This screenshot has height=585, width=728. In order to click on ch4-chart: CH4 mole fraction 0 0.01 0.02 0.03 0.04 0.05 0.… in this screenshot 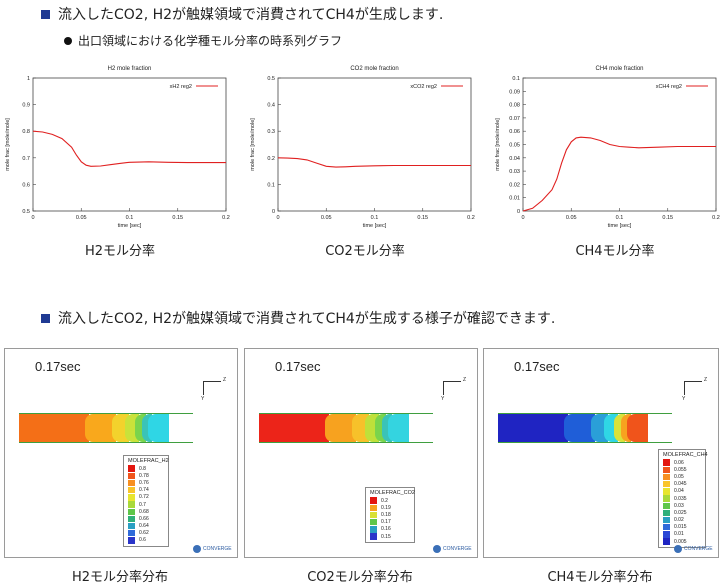, I will do `click(607, 147)`.